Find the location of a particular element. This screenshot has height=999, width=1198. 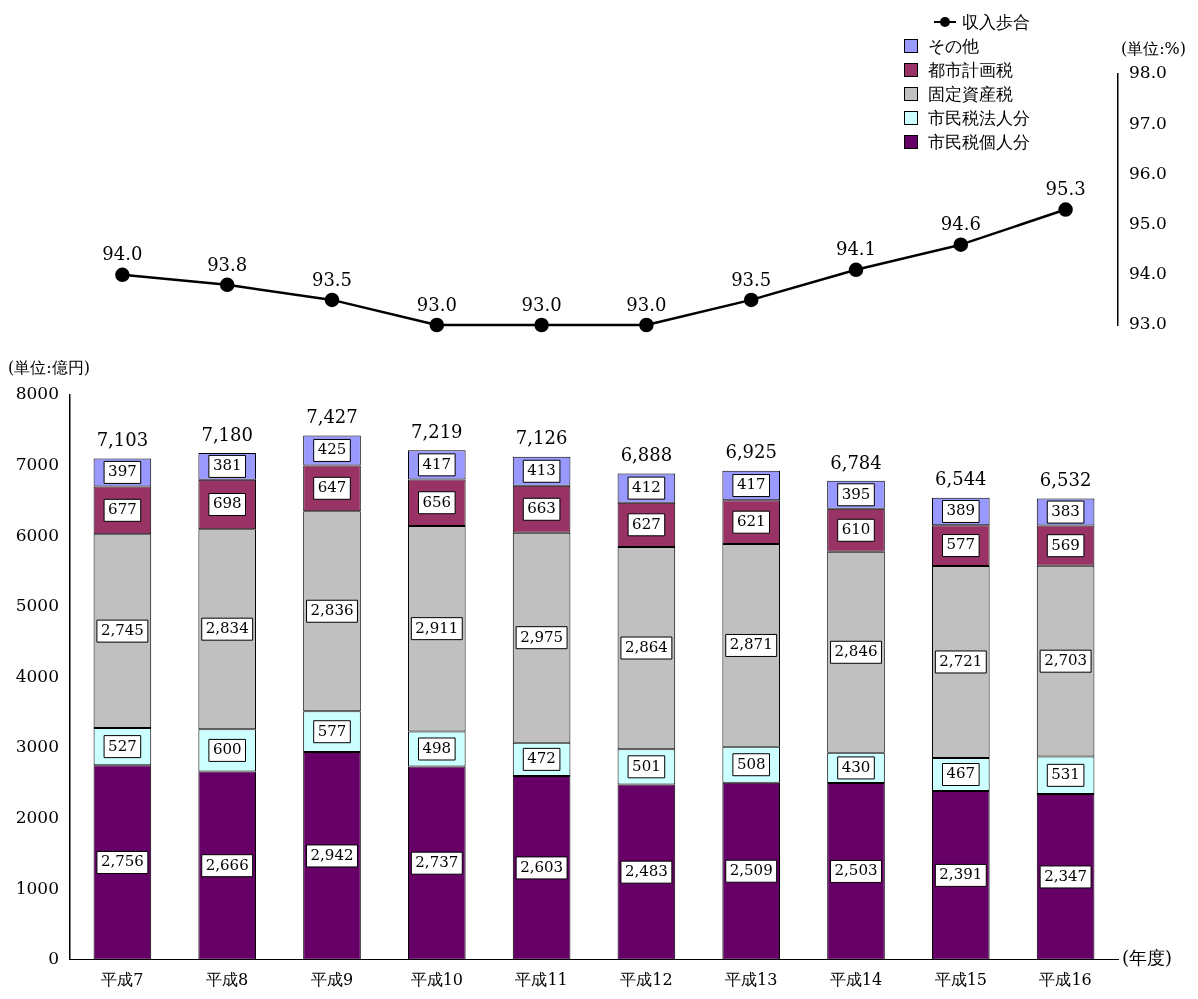

x-tick-label: 平成7 is located at coordinates (122, 979).